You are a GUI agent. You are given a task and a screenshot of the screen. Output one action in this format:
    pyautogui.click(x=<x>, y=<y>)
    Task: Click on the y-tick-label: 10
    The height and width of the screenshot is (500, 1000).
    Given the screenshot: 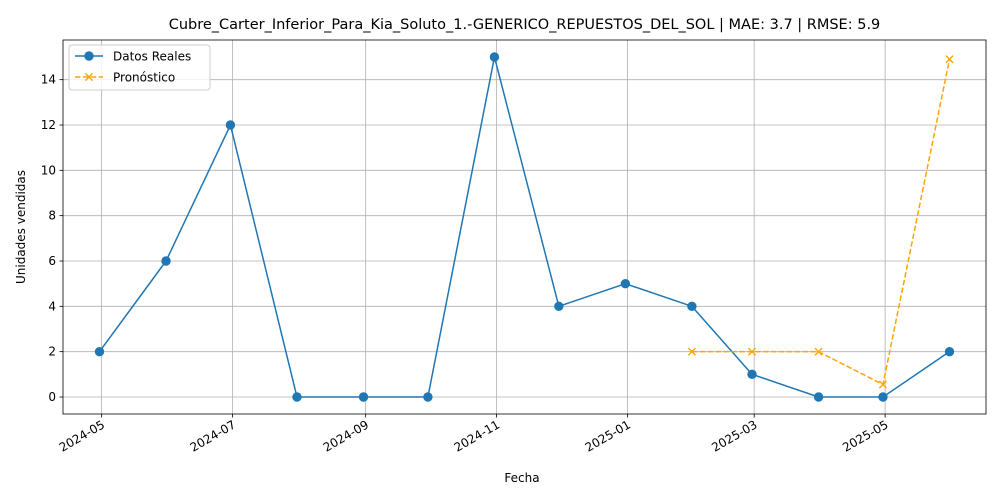 What is the action you would take?
    pyautogui.click(x=48, y=170)
    